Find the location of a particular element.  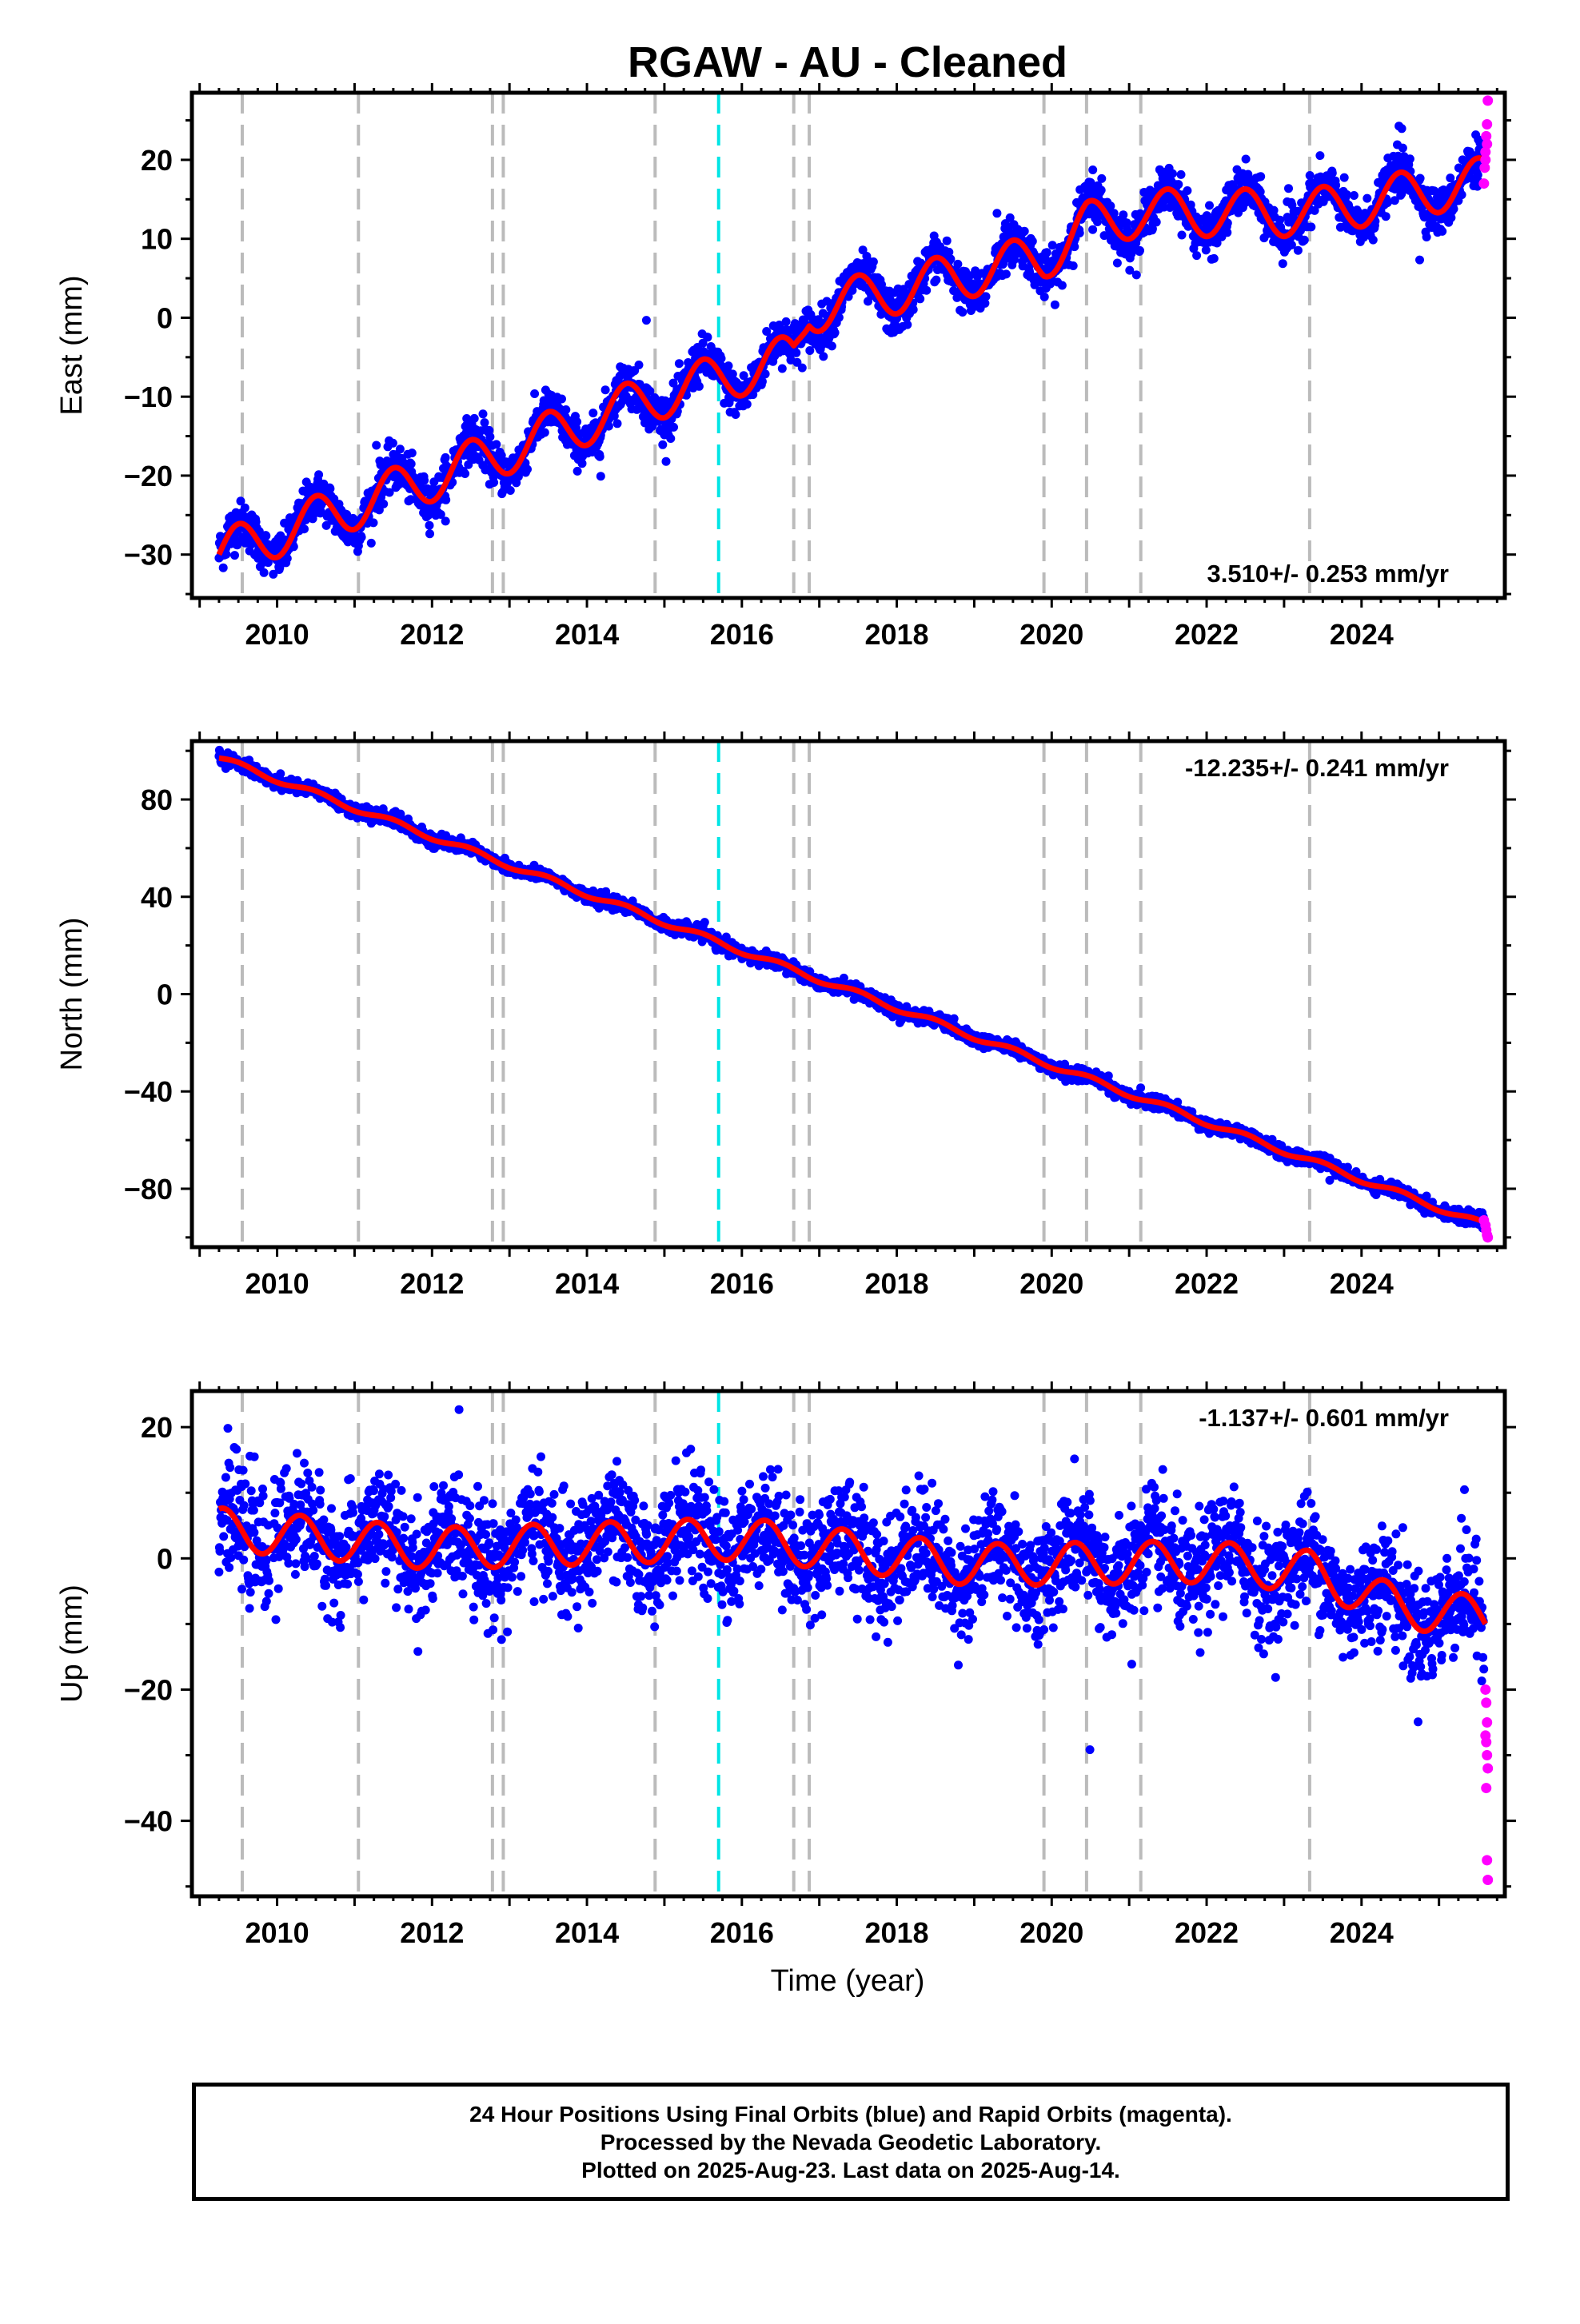

y-tick-label: 20 is located at coordinates (157, 161).